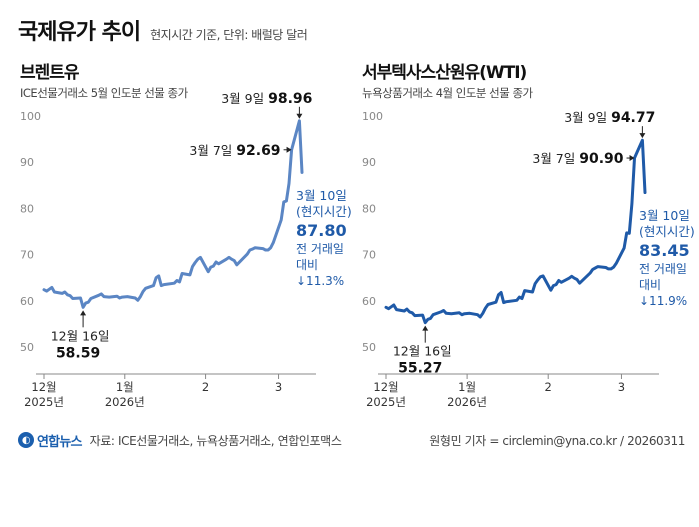 This screenshot has height=527, width=699. What do you see at coordinates (27, 347) in the screenshot?
I see `brent-ytick-label: 50` at bounding box center [27, 347].